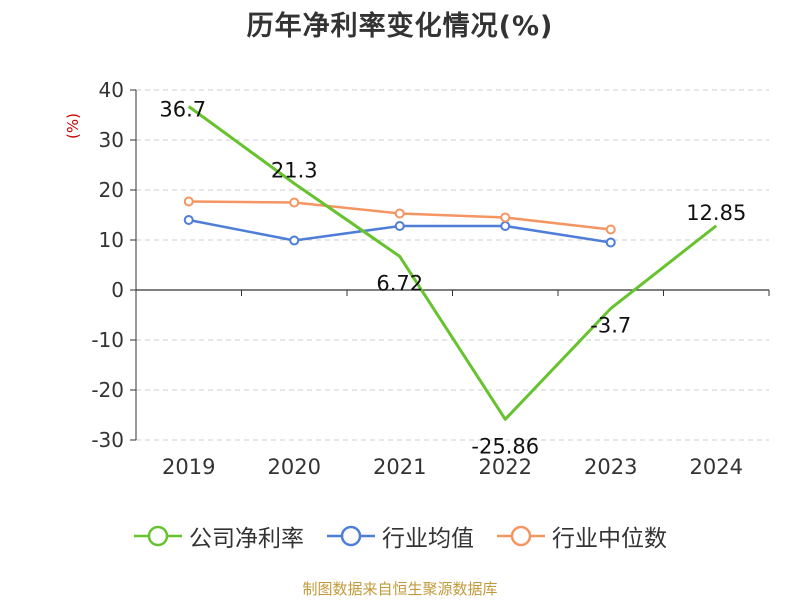 Image resolution: width=800 pixels, height=600 pixels. Describe the element at coordinates (610, 326) in the screenshot. I see `data-label: -3.7` at that location.